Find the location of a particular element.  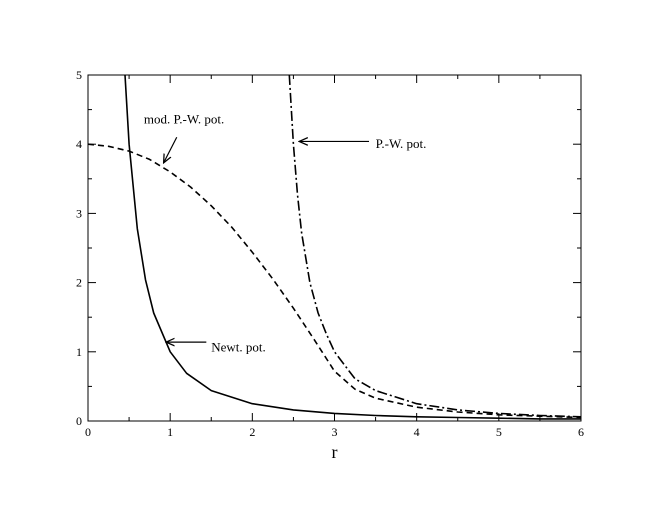

x-tick-label: 4 is located at coordinates (417, 432).